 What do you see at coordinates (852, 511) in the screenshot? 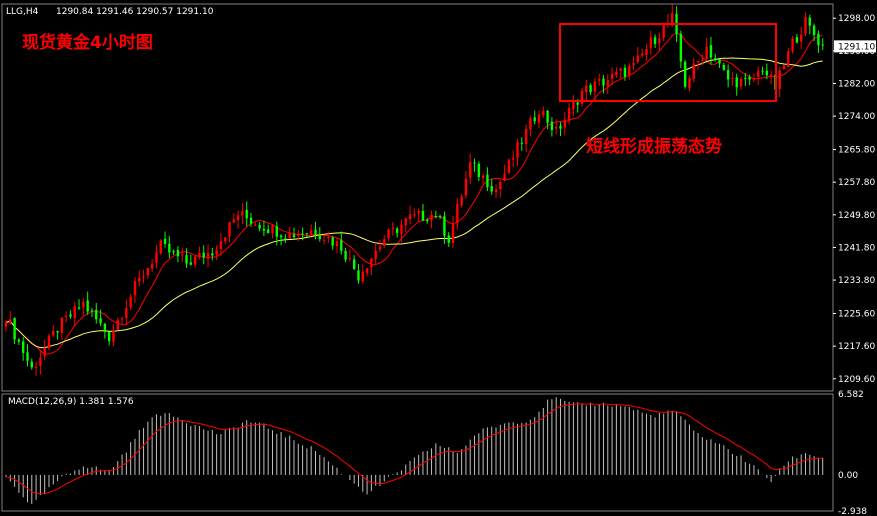
I see `macd-tick-label: -2.938` at bounding box center [852, 511].